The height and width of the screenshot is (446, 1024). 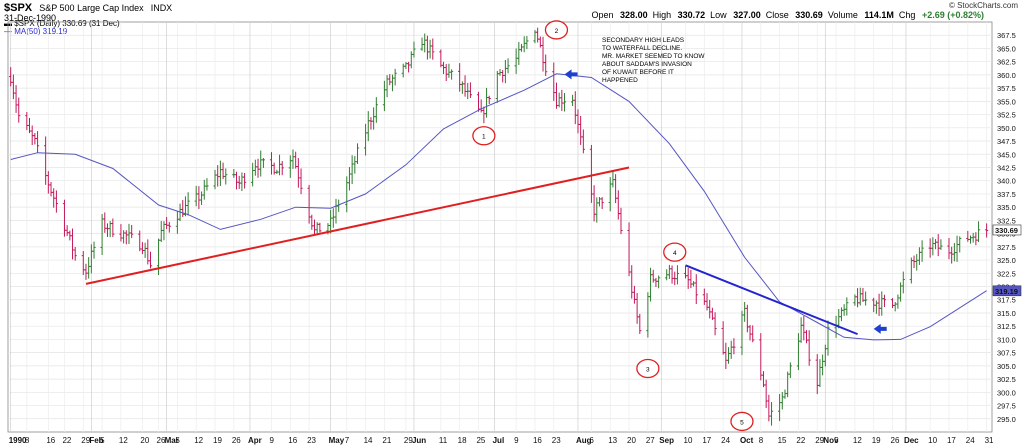 I want to click on y-tick-label: 350.0, so click(x=1006, y=128).